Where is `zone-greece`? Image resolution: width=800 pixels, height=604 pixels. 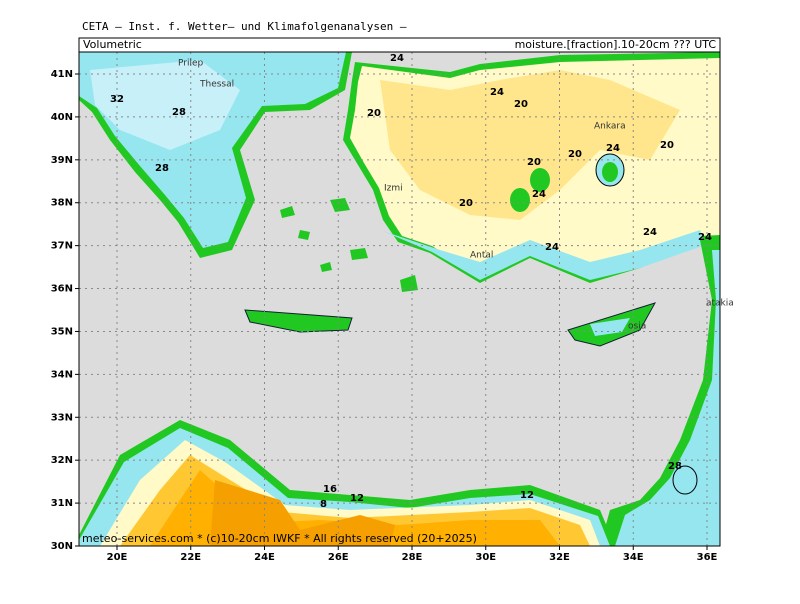
zone-greece is located at coordinates (165, 105).